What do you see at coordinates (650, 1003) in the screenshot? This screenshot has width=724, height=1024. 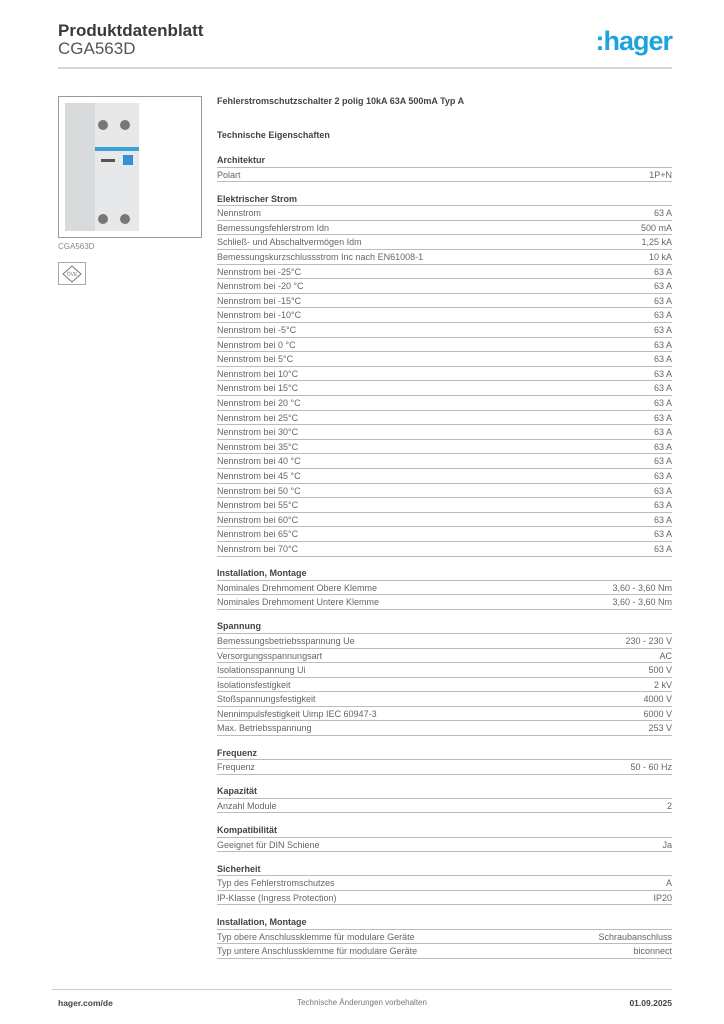 I see `footer-date: 01.09.2025` at bounding box center [650, 1003].